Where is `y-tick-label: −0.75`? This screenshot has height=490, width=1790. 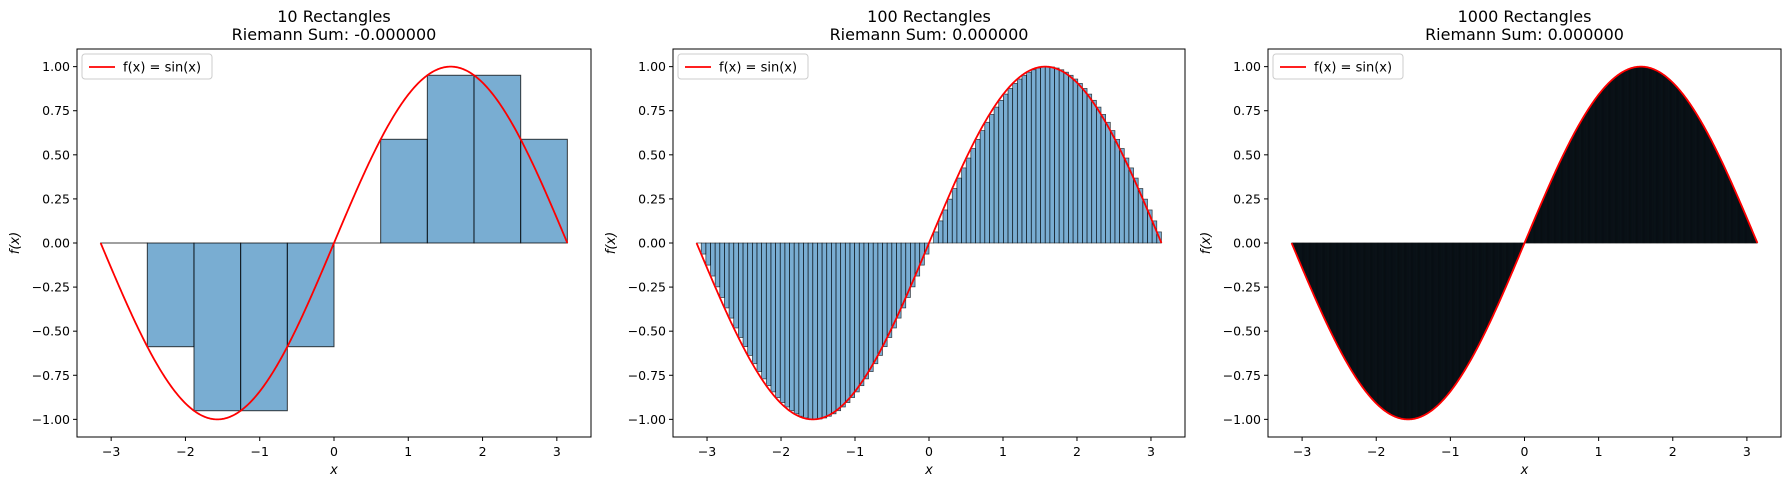 y-tick-label: −0.75 is located at coordinates (647, 375).